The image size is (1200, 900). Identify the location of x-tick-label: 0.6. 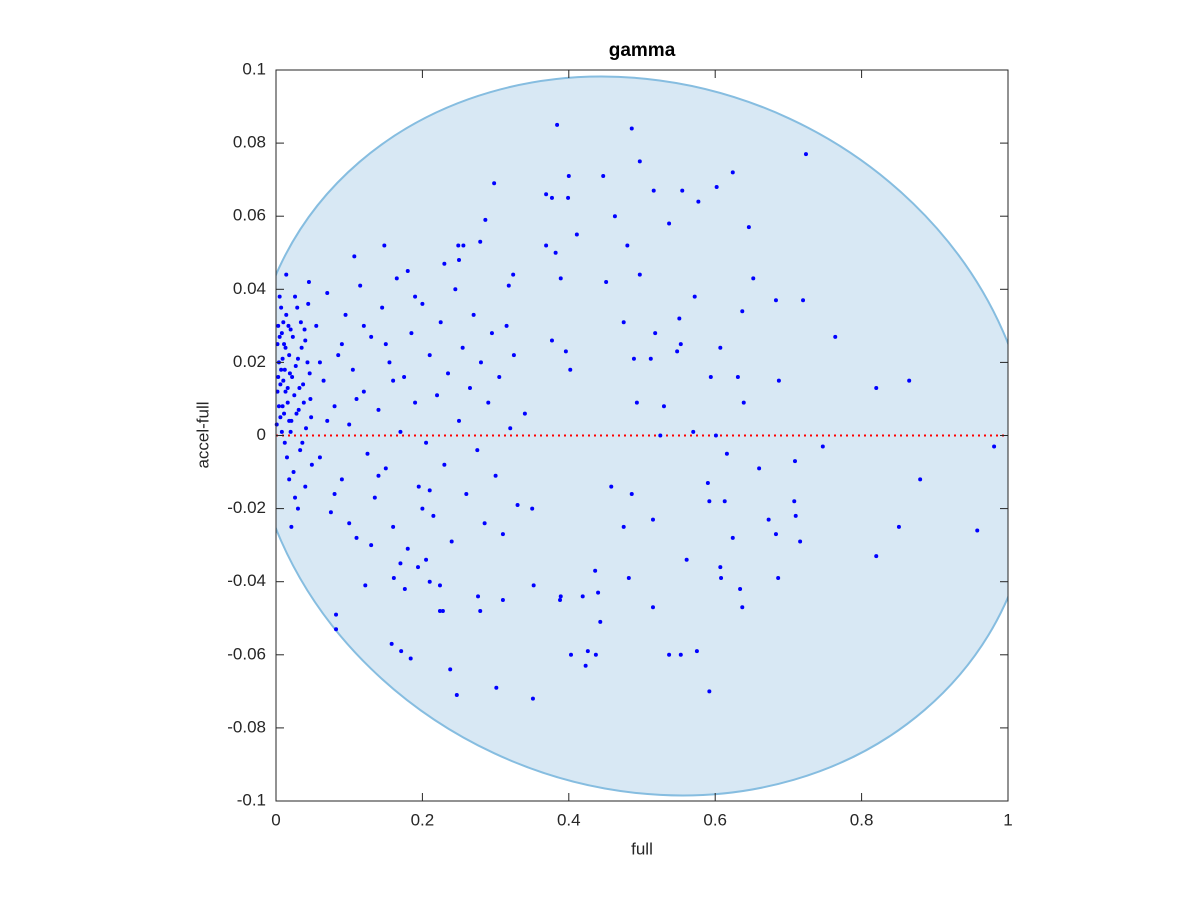
(715, 819).